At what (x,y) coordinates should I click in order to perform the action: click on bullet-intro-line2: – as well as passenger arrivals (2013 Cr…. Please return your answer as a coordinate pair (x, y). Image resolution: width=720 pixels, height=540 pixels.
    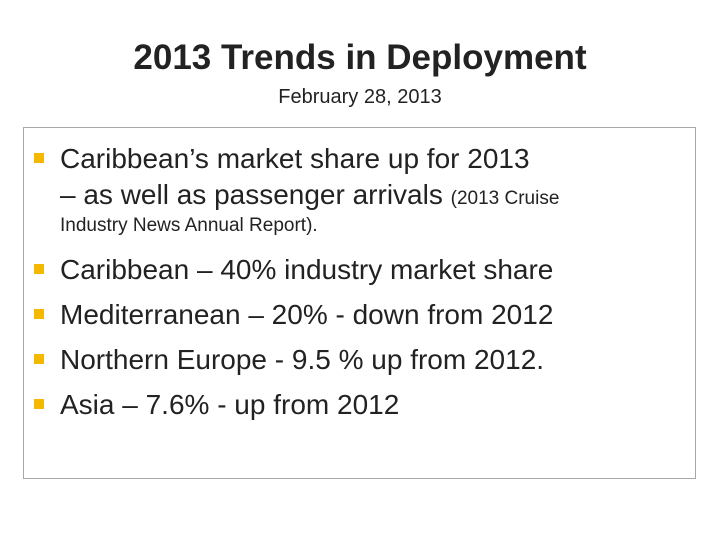
    Looking at the image, I should click on (309, 197).